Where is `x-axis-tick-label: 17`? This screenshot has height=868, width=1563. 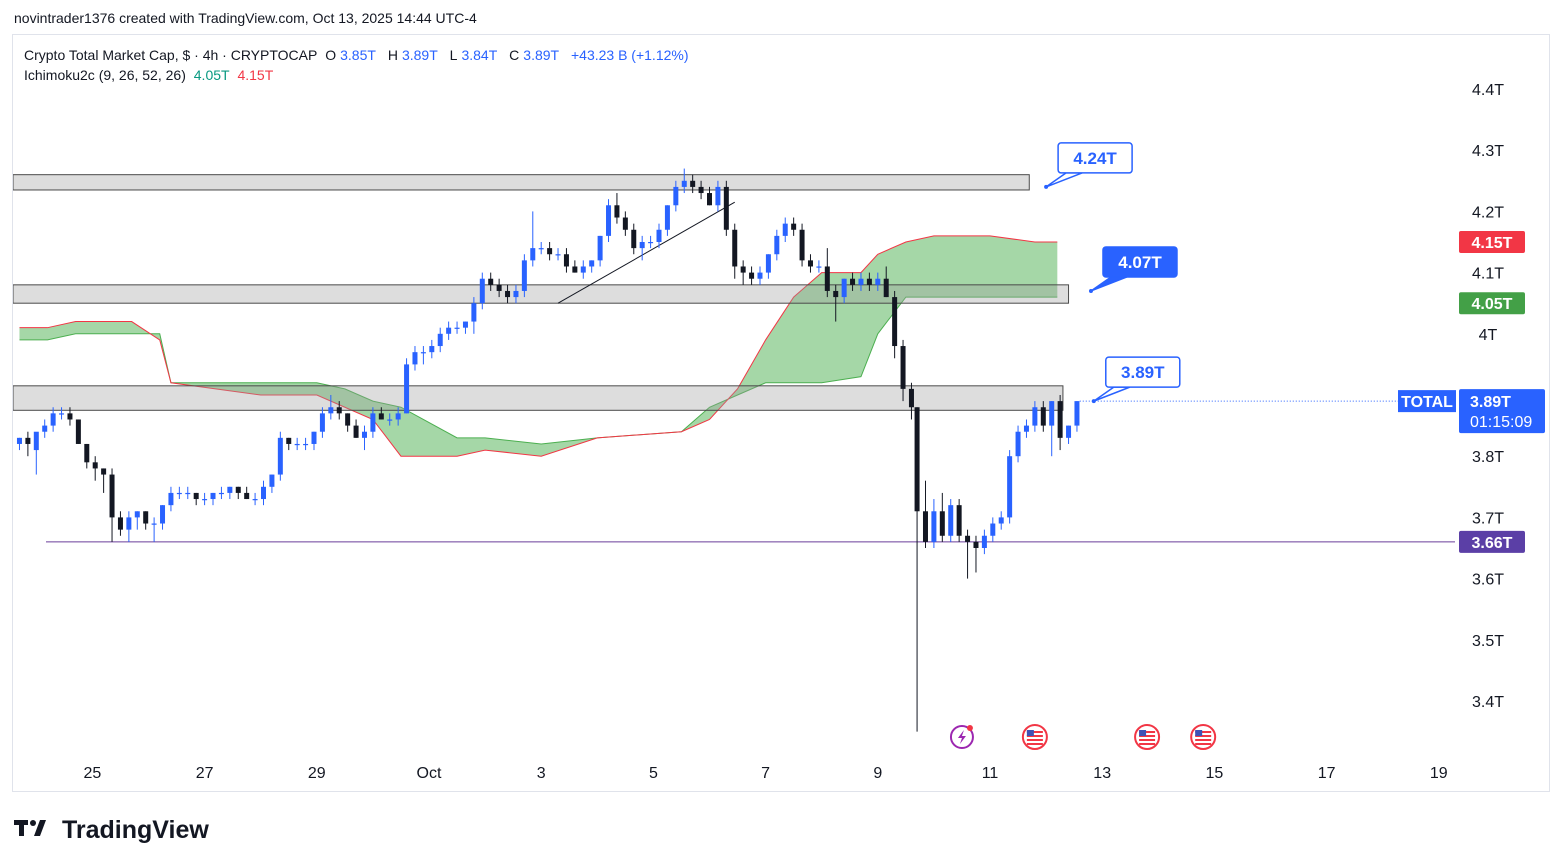 x-axis-tick-label: 17 is located at coordinates (1327, 773).